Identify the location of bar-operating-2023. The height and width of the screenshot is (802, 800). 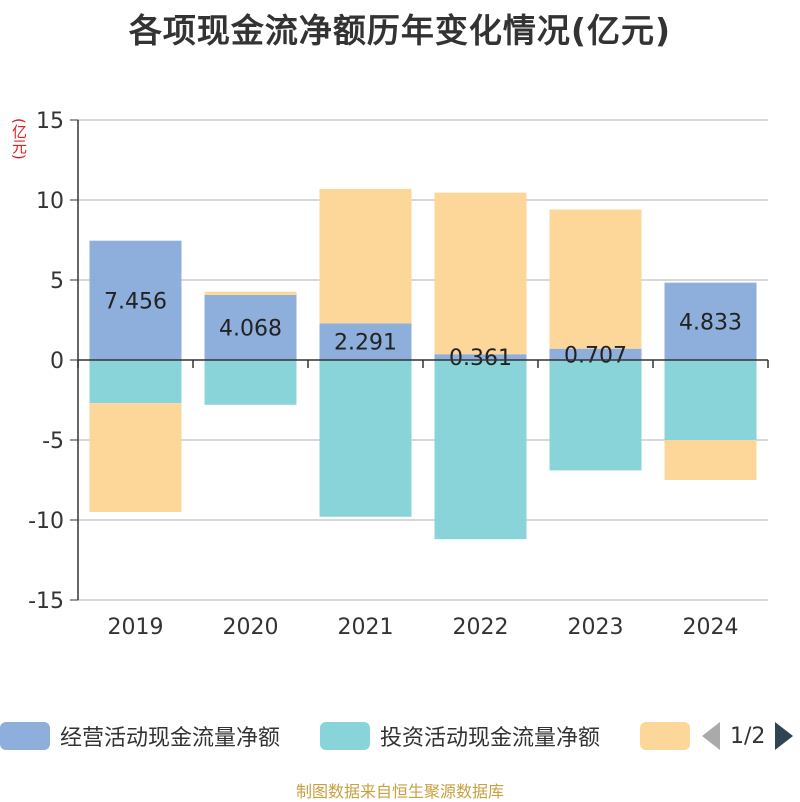
(595, 354).